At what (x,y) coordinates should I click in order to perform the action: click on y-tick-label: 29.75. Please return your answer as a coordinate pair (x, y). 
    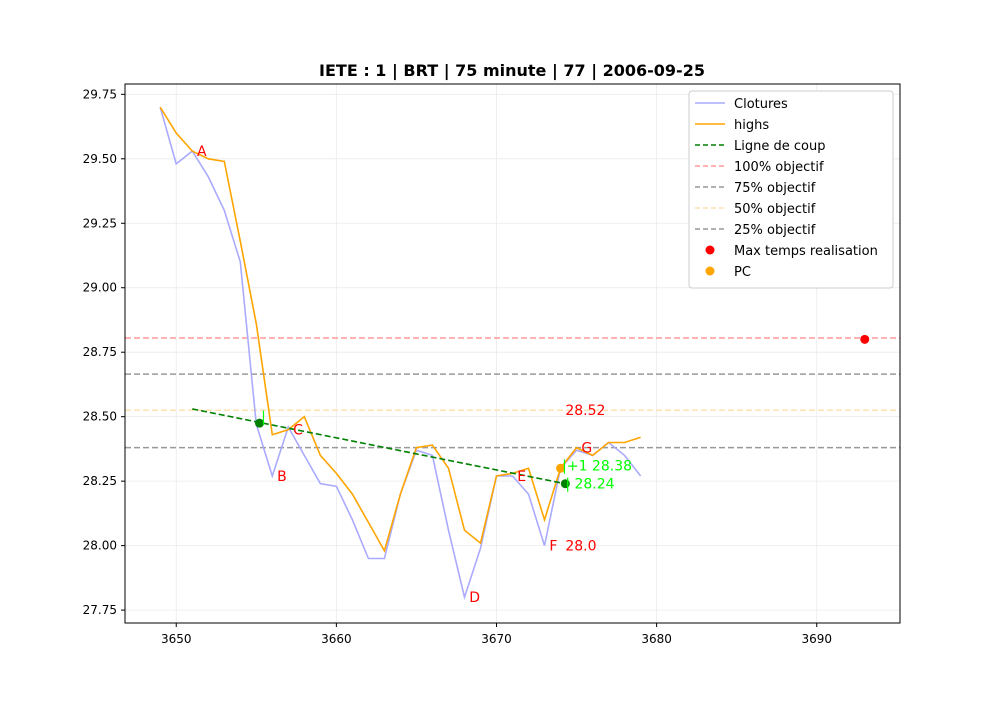
    Looking at the image, I should click on (100, 94).